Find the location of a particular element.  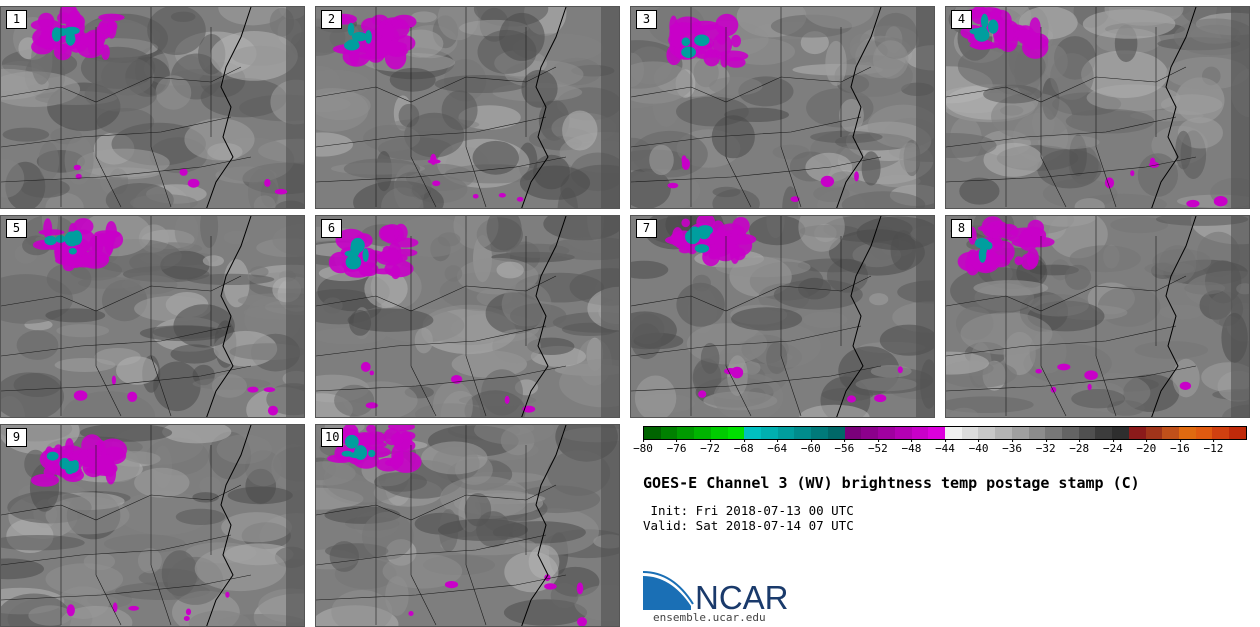

postage-stamp-panel-7: 7 is located at coordinates (782, 316).